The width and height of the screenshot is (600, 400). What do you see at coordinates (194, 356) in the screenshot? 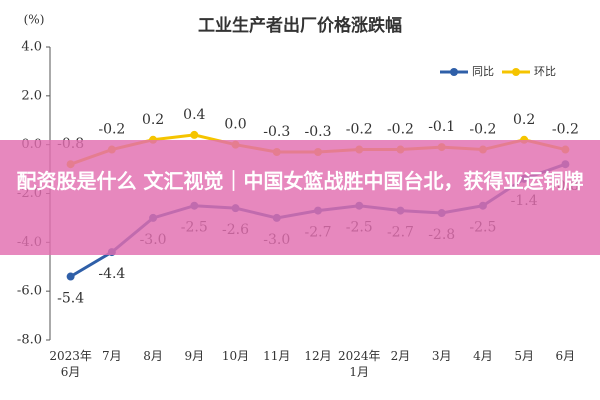
I see `x-tick-label: 9月` at bounding box center [194, 356].